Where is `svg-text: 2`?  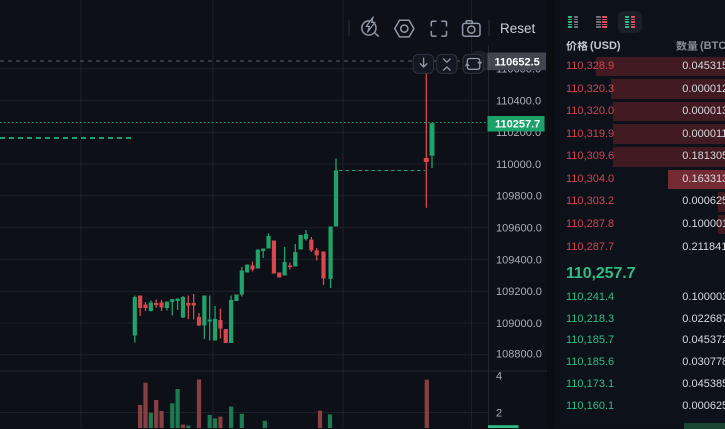
svg-text: 2 is located at coordinates (499, 414).